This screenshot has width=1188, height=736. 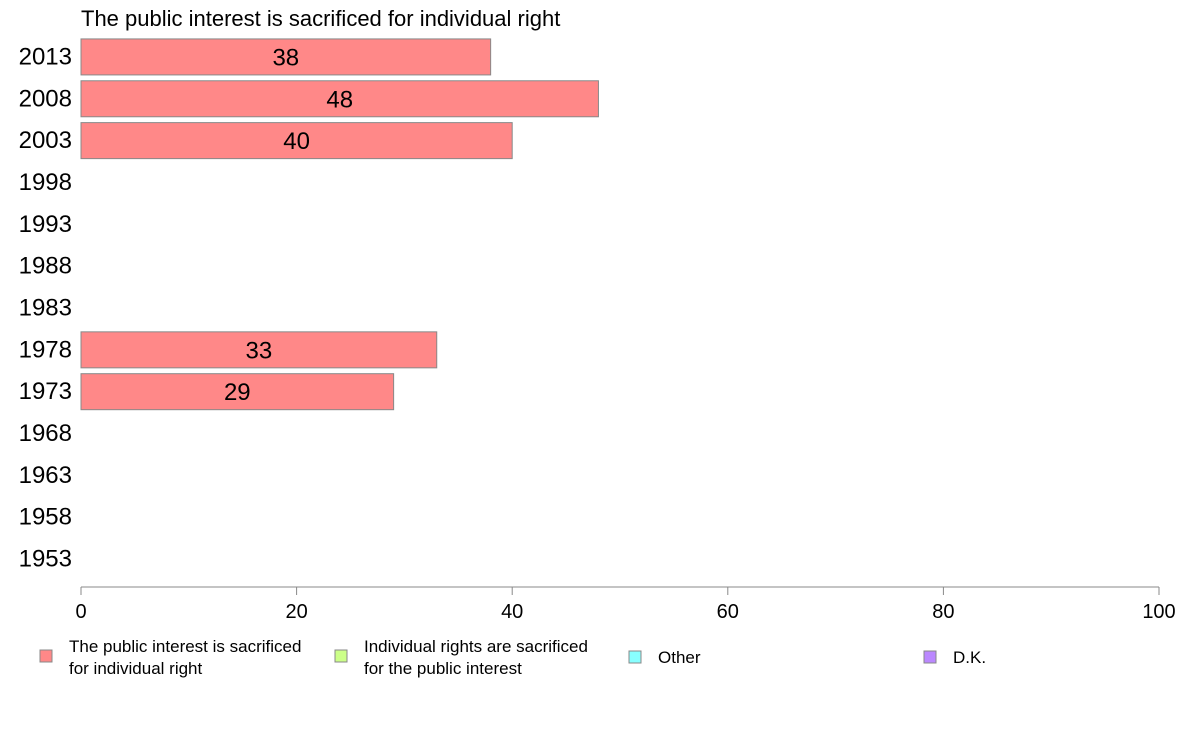 I want to click on x-tick-label-0: 0, so click(x=80, y=612).